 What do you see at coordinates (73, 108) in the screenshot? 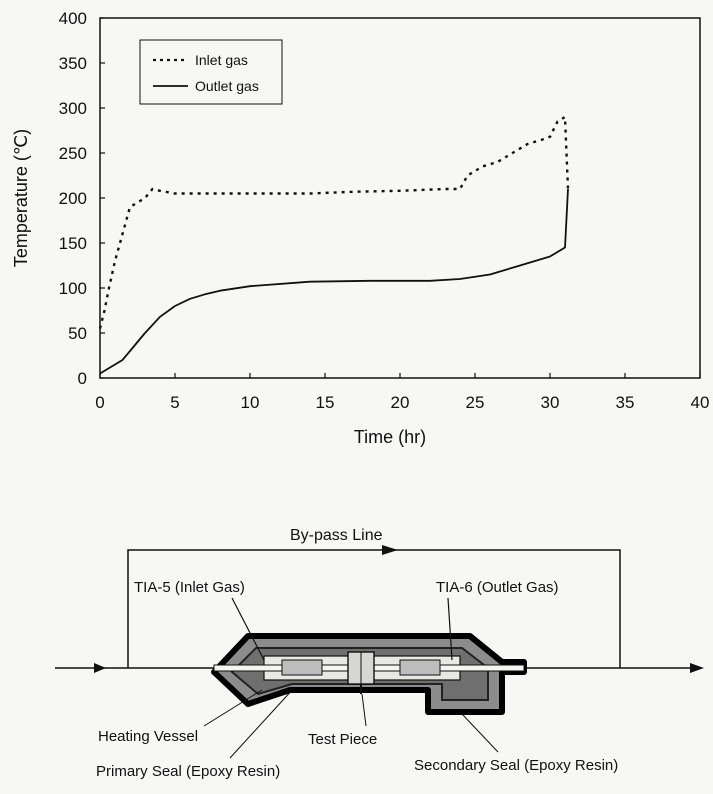
I see `y-tick-label: 300` at bounding box center [73, 108].